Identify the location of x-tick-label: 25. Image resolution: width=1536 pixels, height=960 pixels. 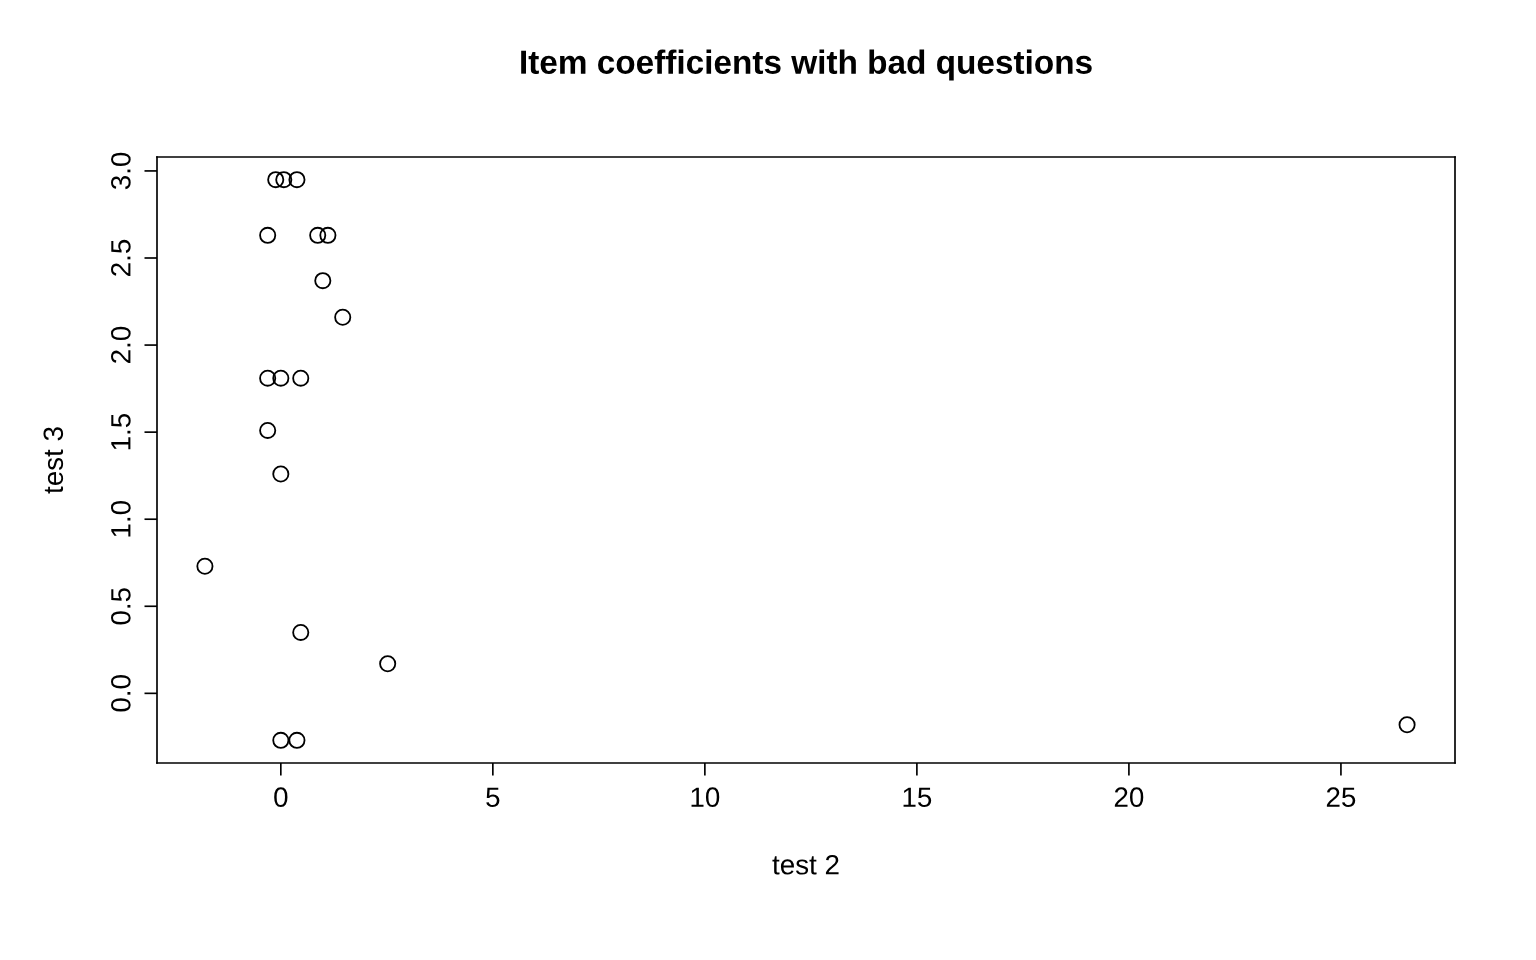
(1341, 797).